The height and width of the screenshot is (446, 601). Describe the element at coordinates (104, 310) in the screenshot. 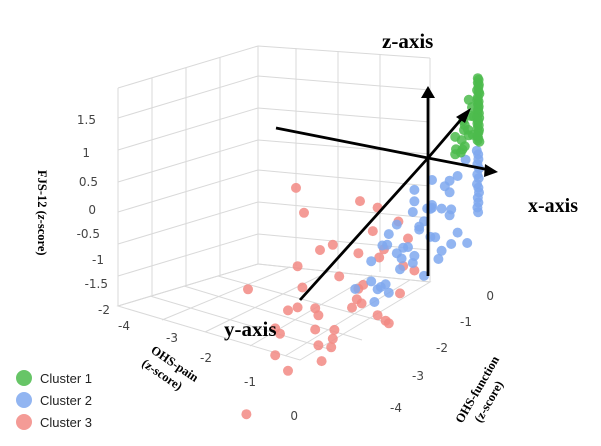

I see `fjs-tick-label: -2` at that location.